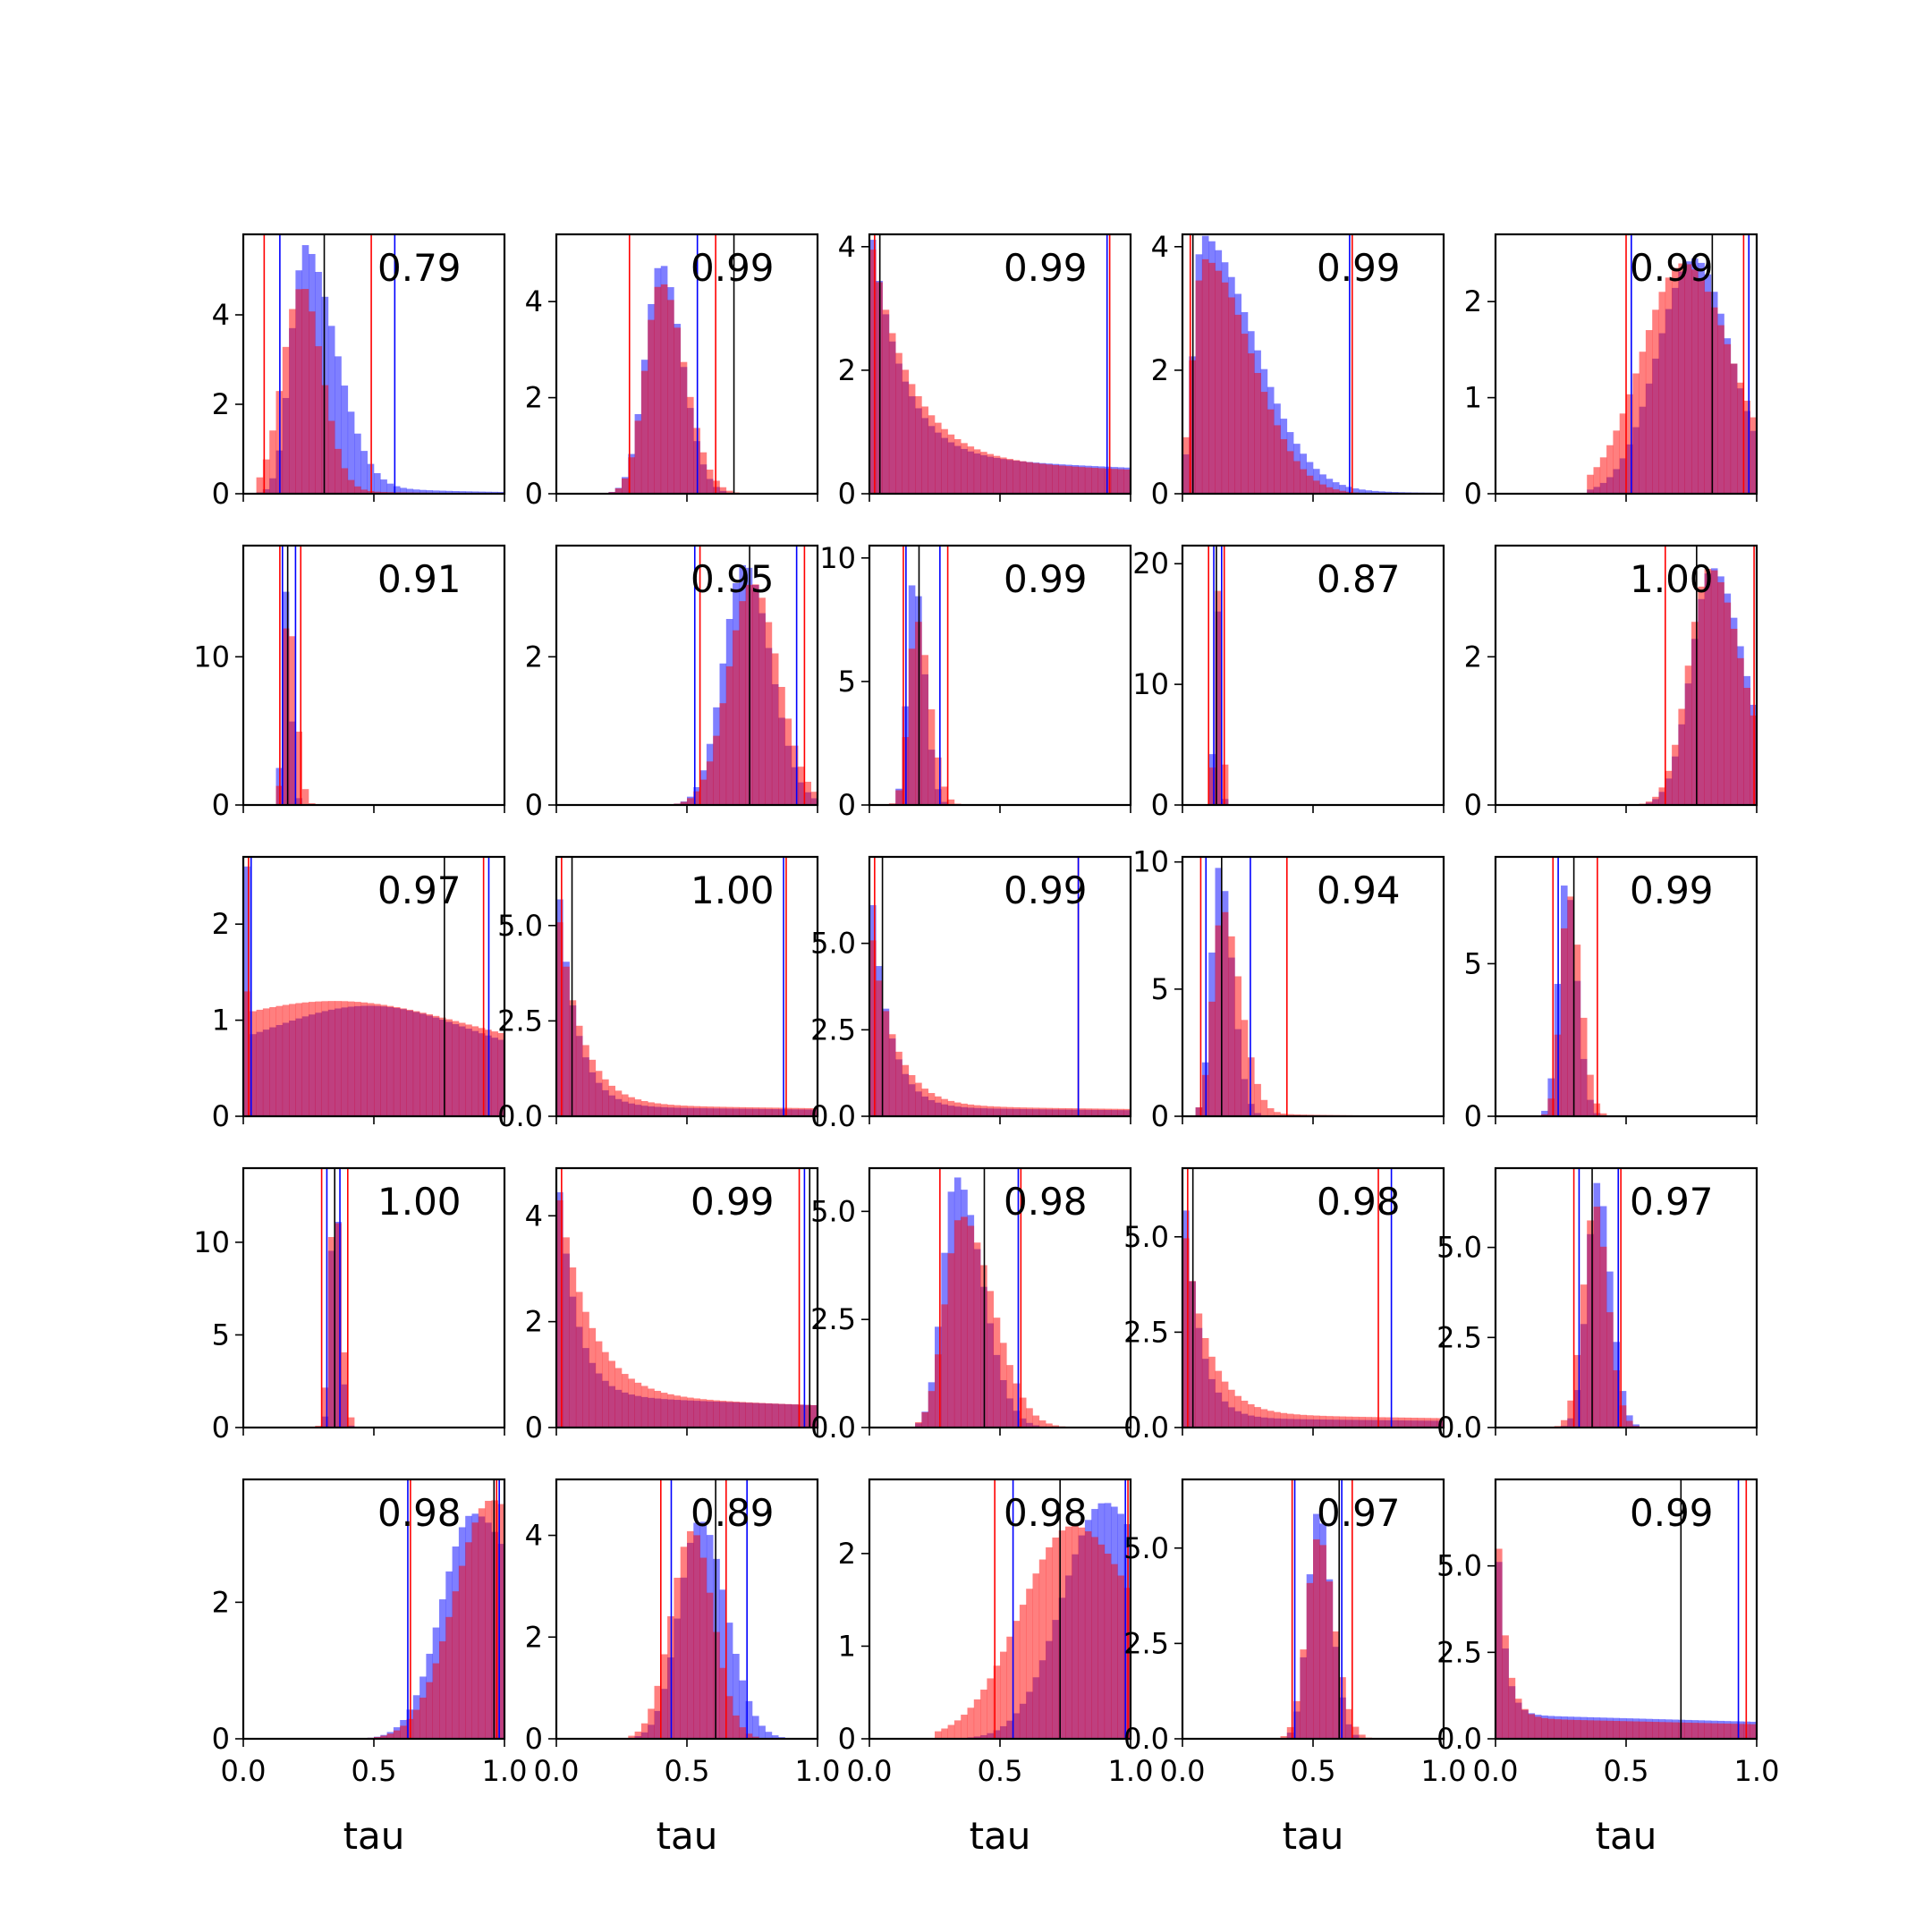  I want to click on panel-annotation: 0.99, so click(1672, 268).